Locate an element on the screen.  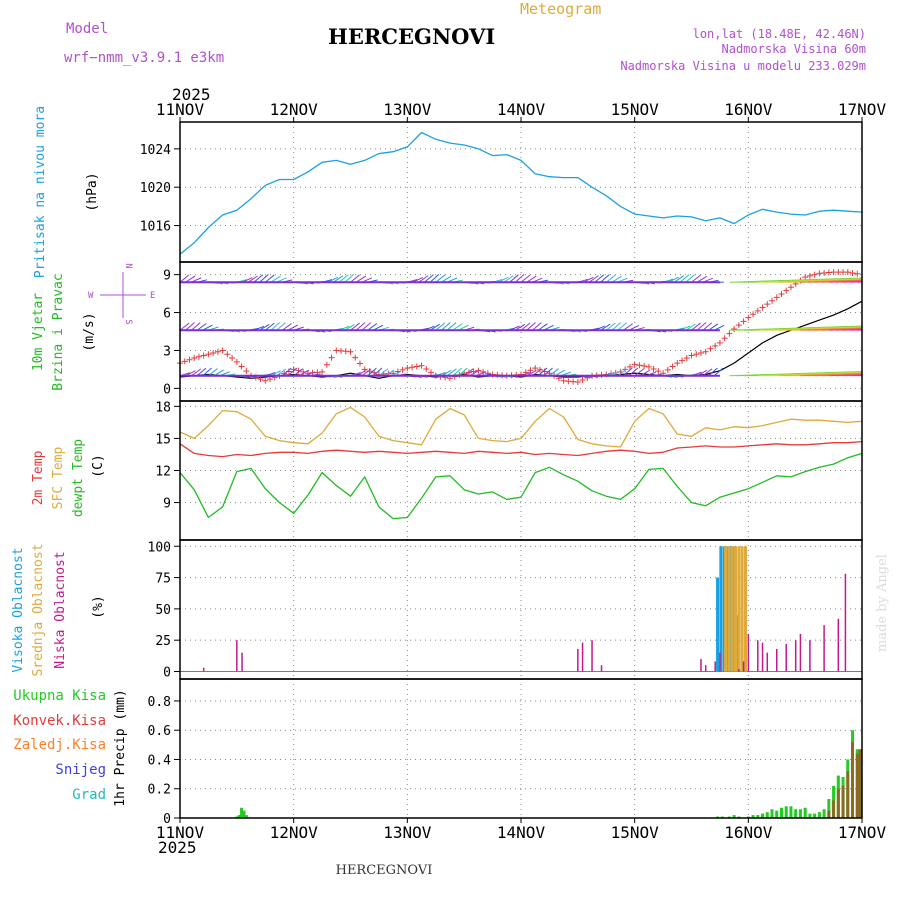
y-tick-label: 6 is located at coordinates (167, 314).